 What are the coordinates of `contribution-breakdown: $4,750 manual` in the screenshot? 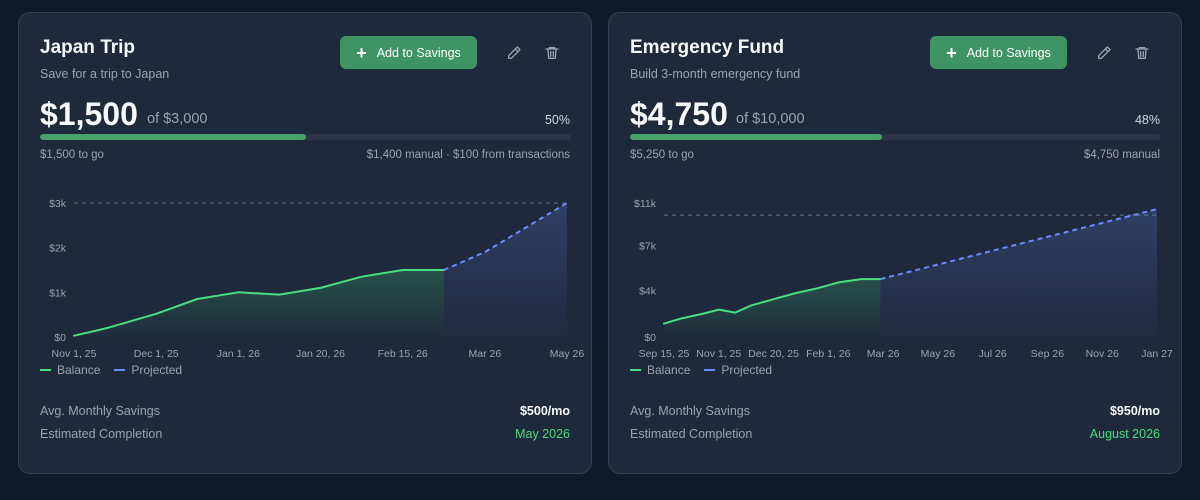 It's located at (1121, 155).